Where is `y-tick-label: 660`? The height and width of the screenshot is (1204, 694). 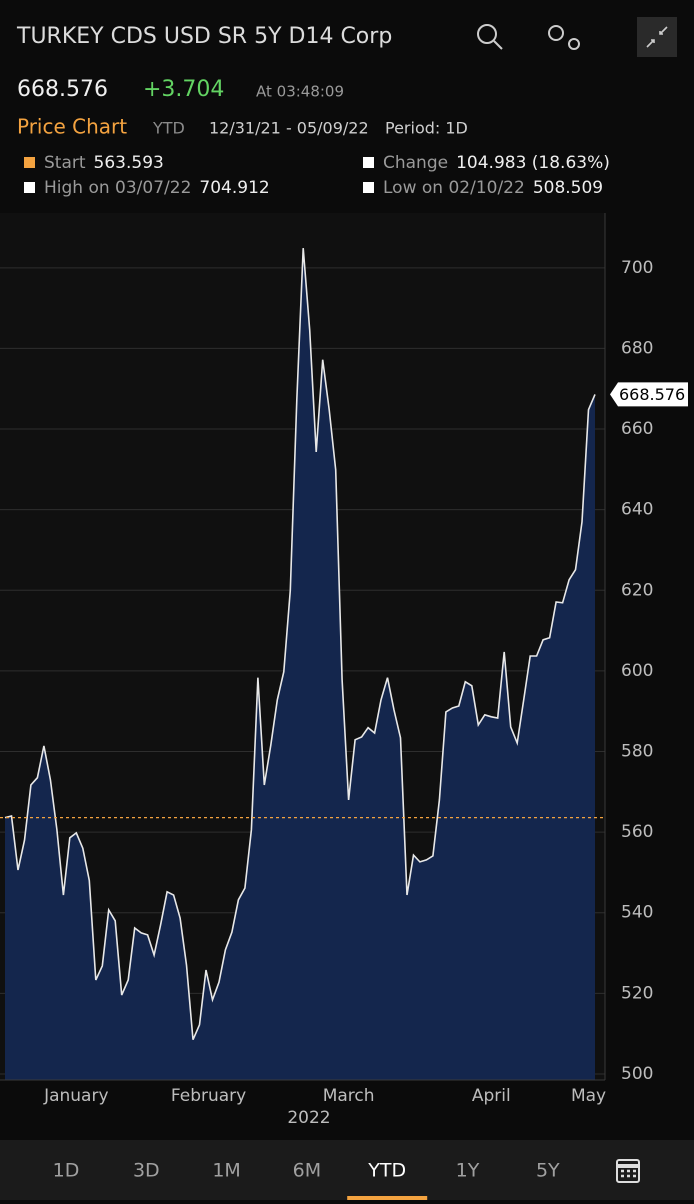
y-tick-label: 660 is located at coordinates (637, 429).